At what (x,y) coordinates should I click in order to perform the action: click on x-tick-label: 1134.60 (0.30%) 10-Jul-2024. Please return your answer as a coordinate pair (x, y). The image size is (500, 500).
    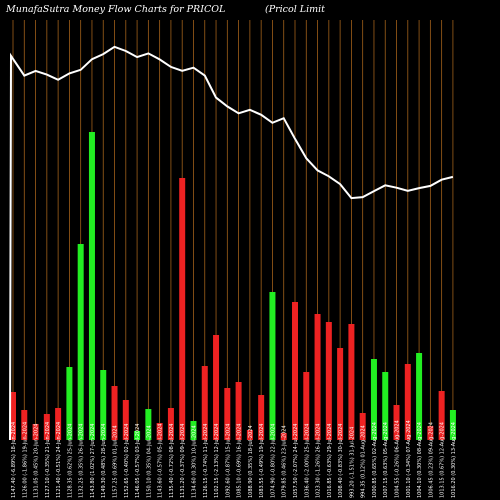
    Looking at the image, I should click on (194, 461).